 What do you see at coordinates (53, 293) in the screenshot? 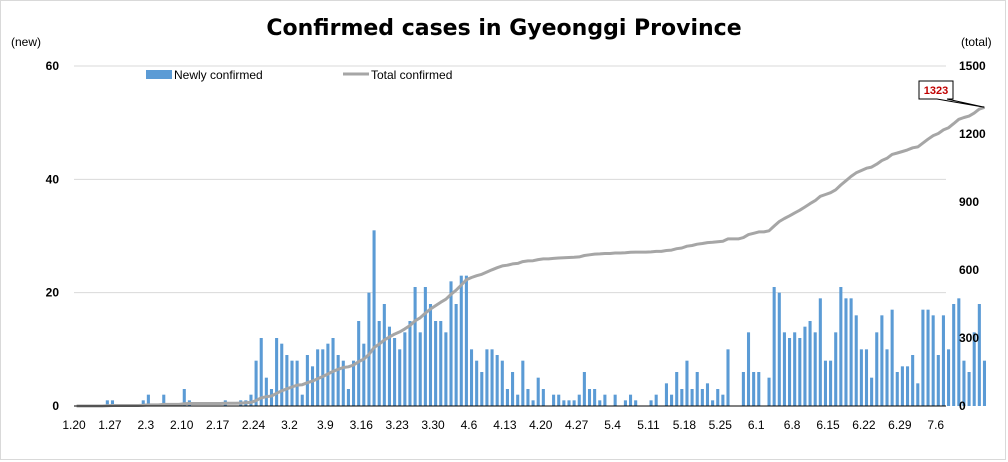
I see `left-tick-label: 20` at bounding box center [53, 293].